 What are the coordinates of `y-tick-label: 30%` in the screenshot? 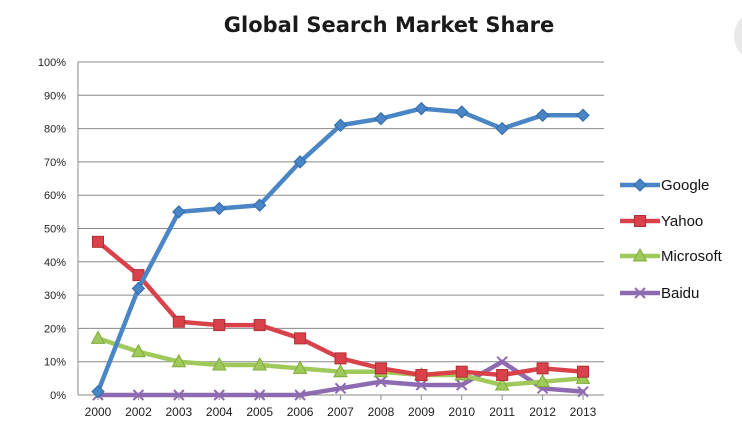 It's located at (55, 296).